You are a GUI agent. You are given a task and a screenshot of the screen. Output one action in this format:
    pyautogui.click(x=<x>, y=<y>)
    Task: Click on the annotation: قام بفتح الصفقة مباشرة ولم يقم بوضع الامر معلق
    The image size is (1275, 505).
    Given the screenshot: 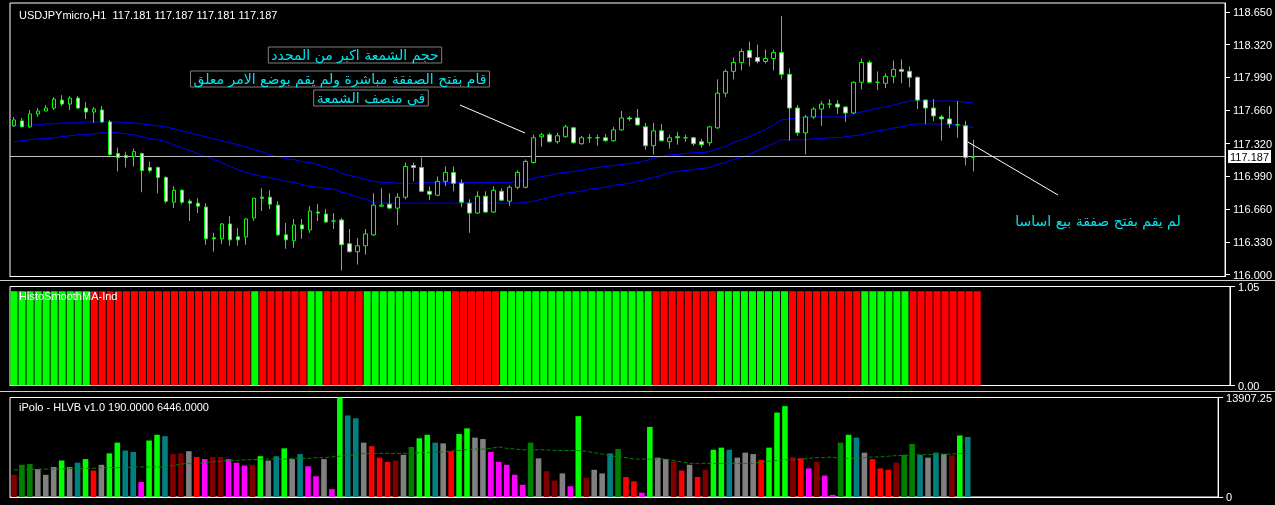 What is the action you would take?
    pyautogui.click(x=340, y=79)
    